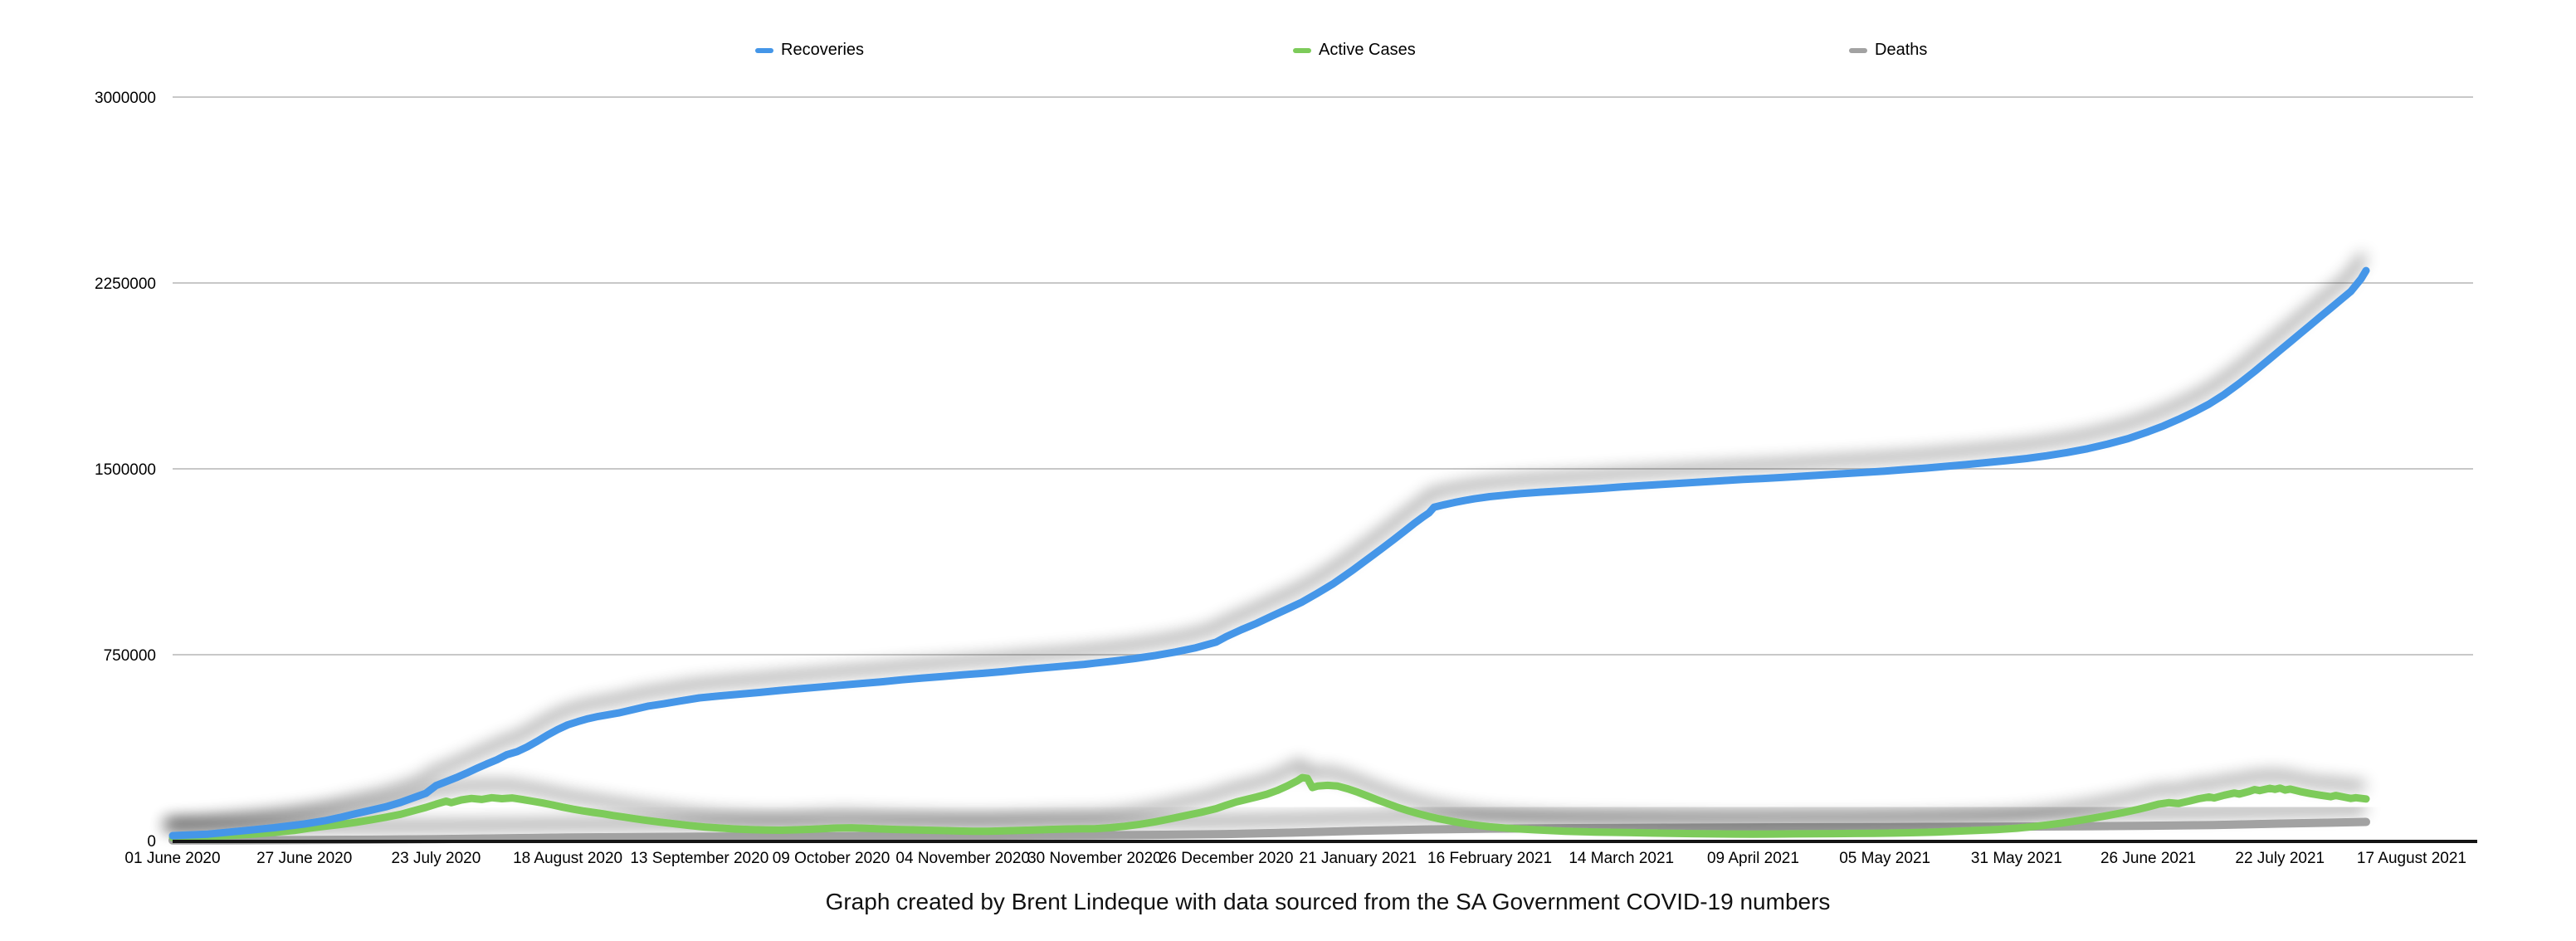  I want to click on legend-label-recoveries: Recoveries, so click(823, 50).